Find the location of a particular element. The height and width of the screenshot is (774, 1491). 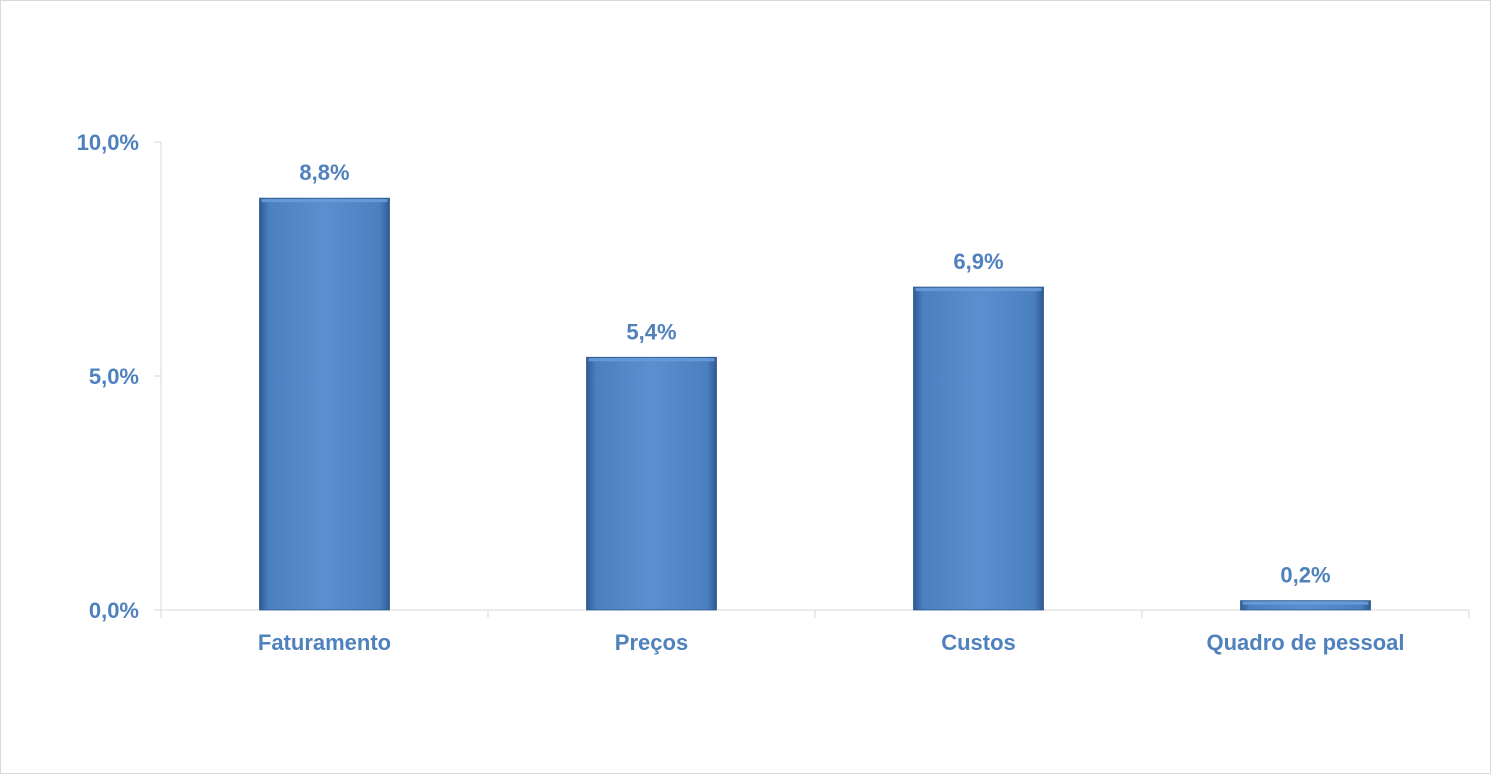

data-label: 0,2% is located at coordinates (1305, 575).